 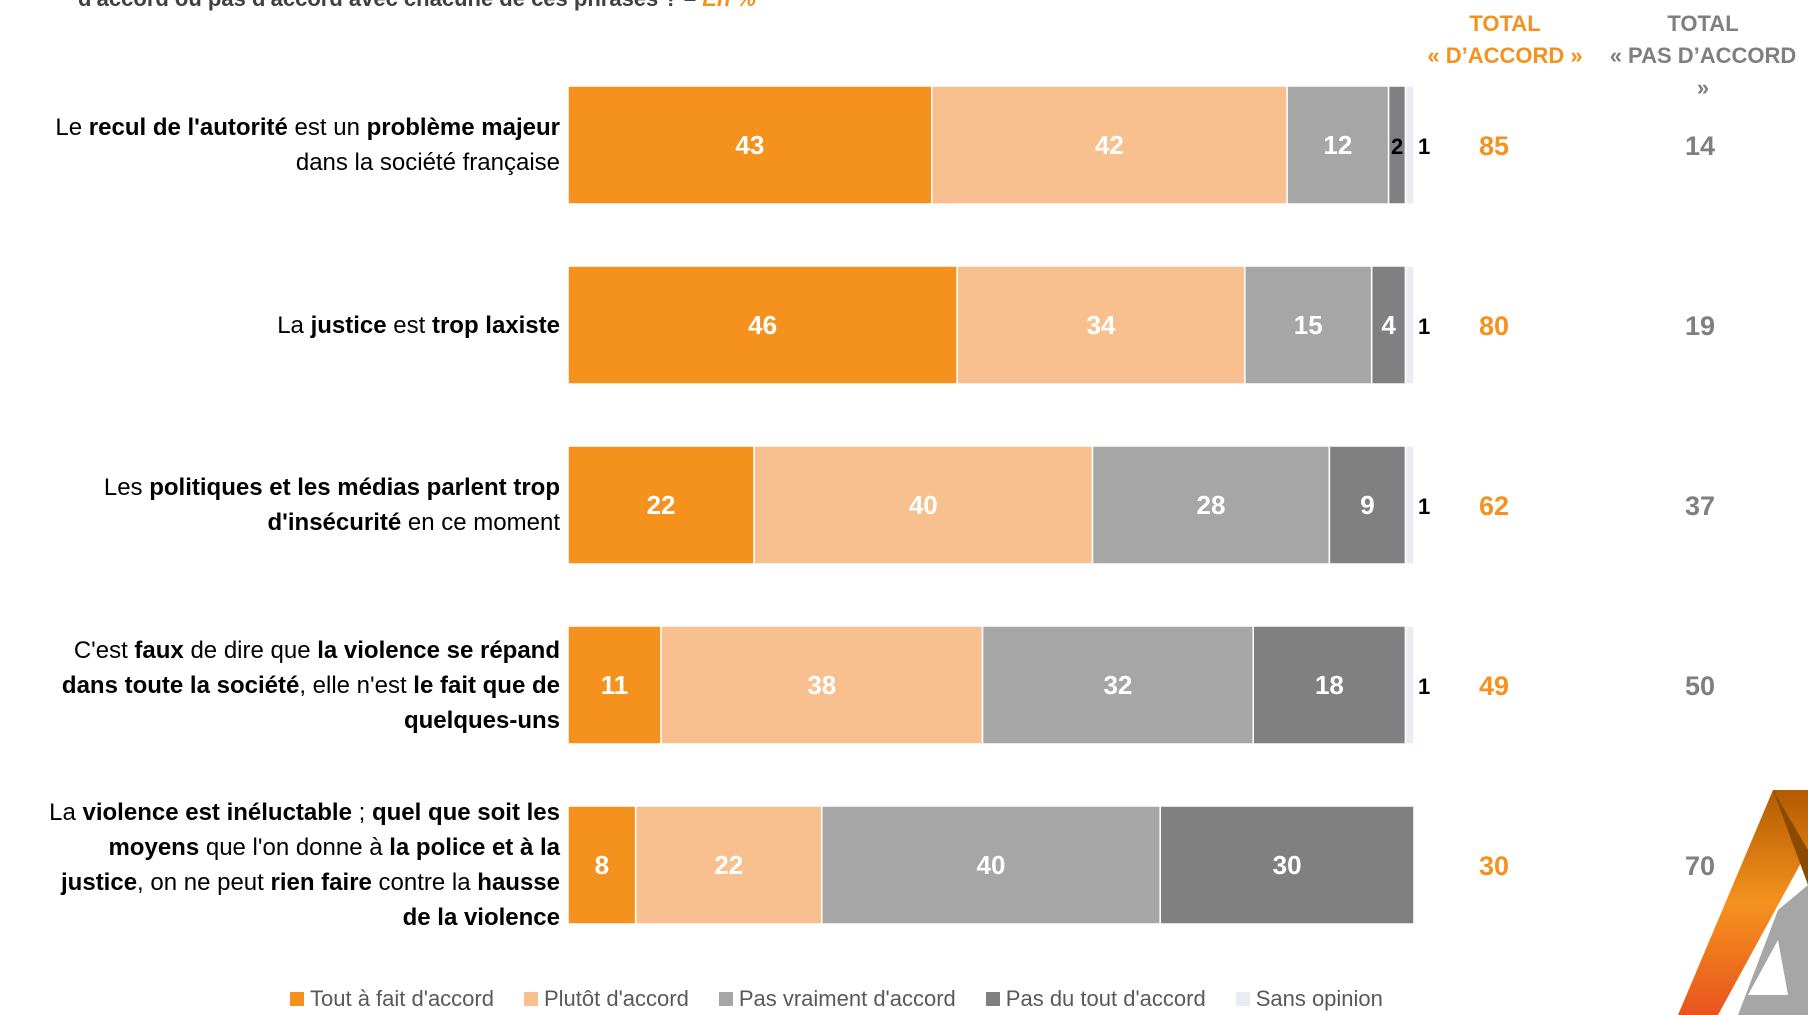 I want to click on bar-segment-r1-s1, so click(x=1101, y=325).